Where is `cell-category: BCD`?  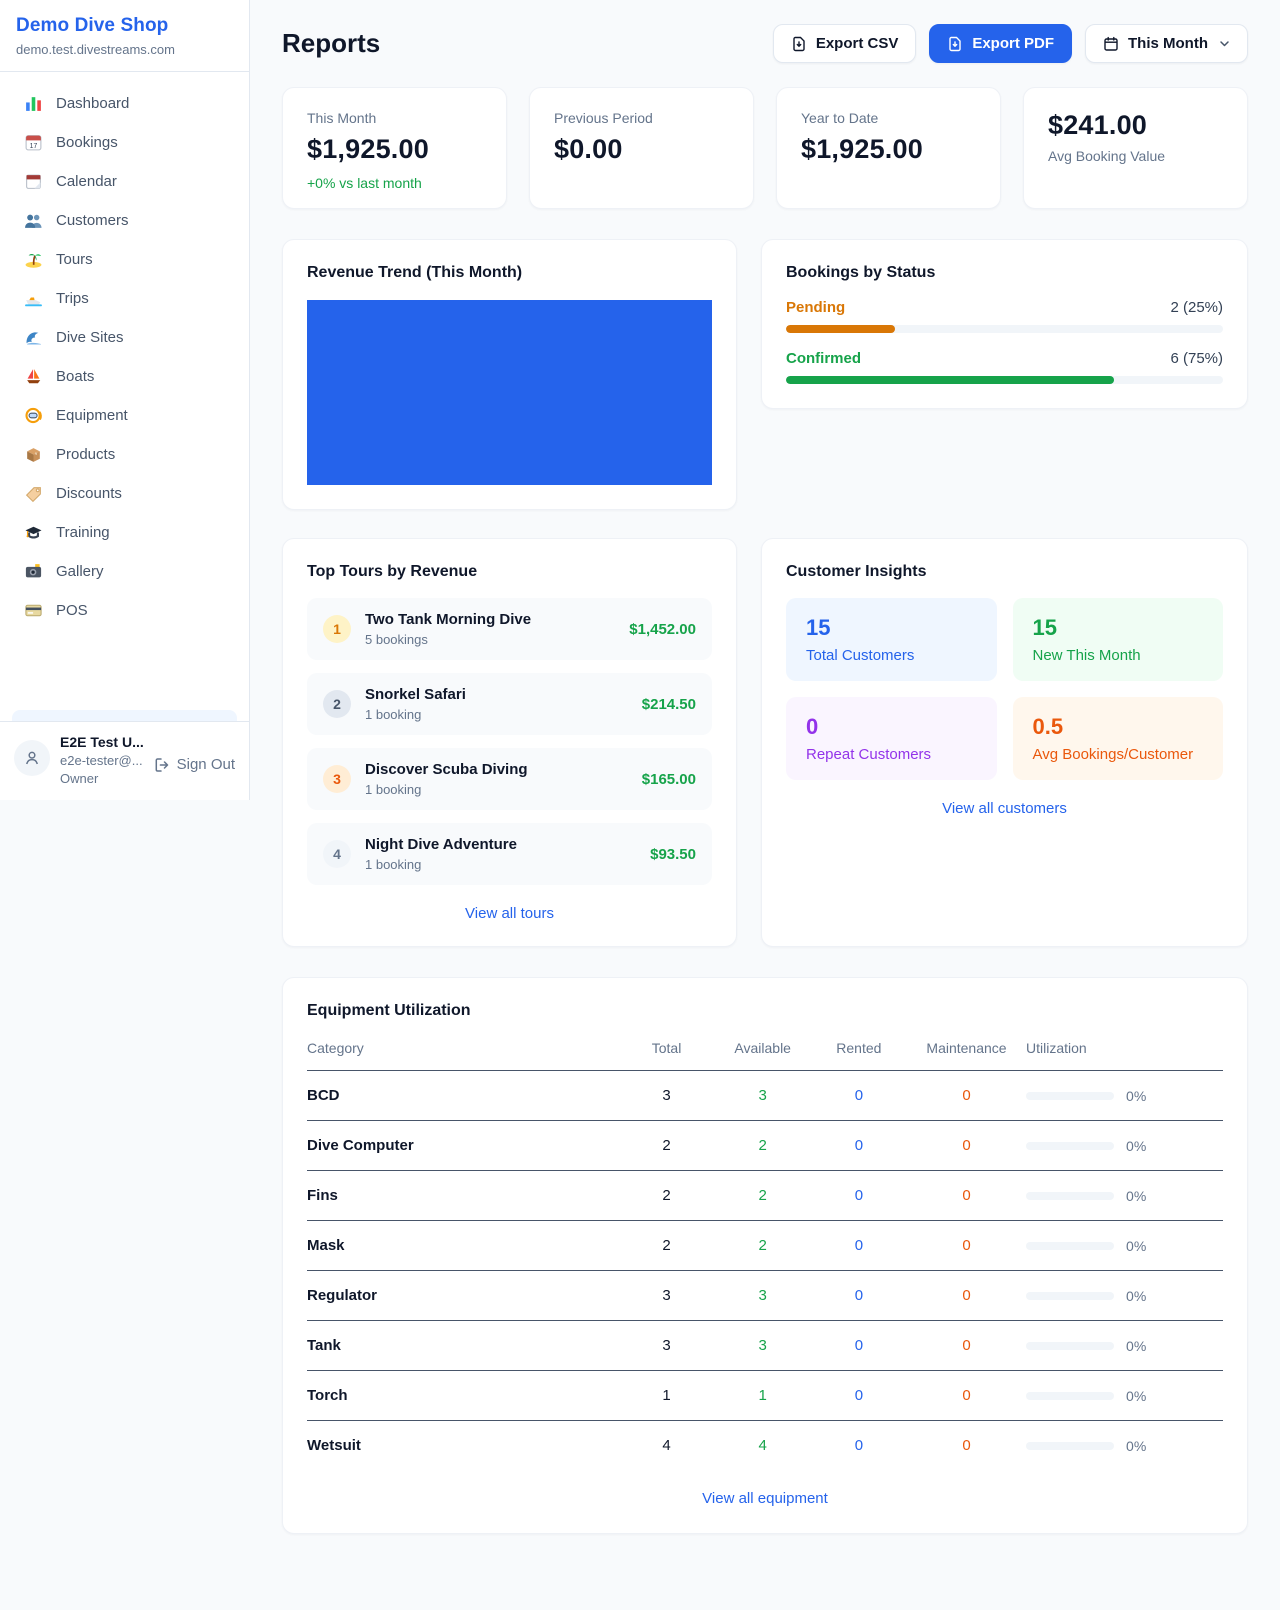 cell-category: BCD is located at coordinates (463, 1095).